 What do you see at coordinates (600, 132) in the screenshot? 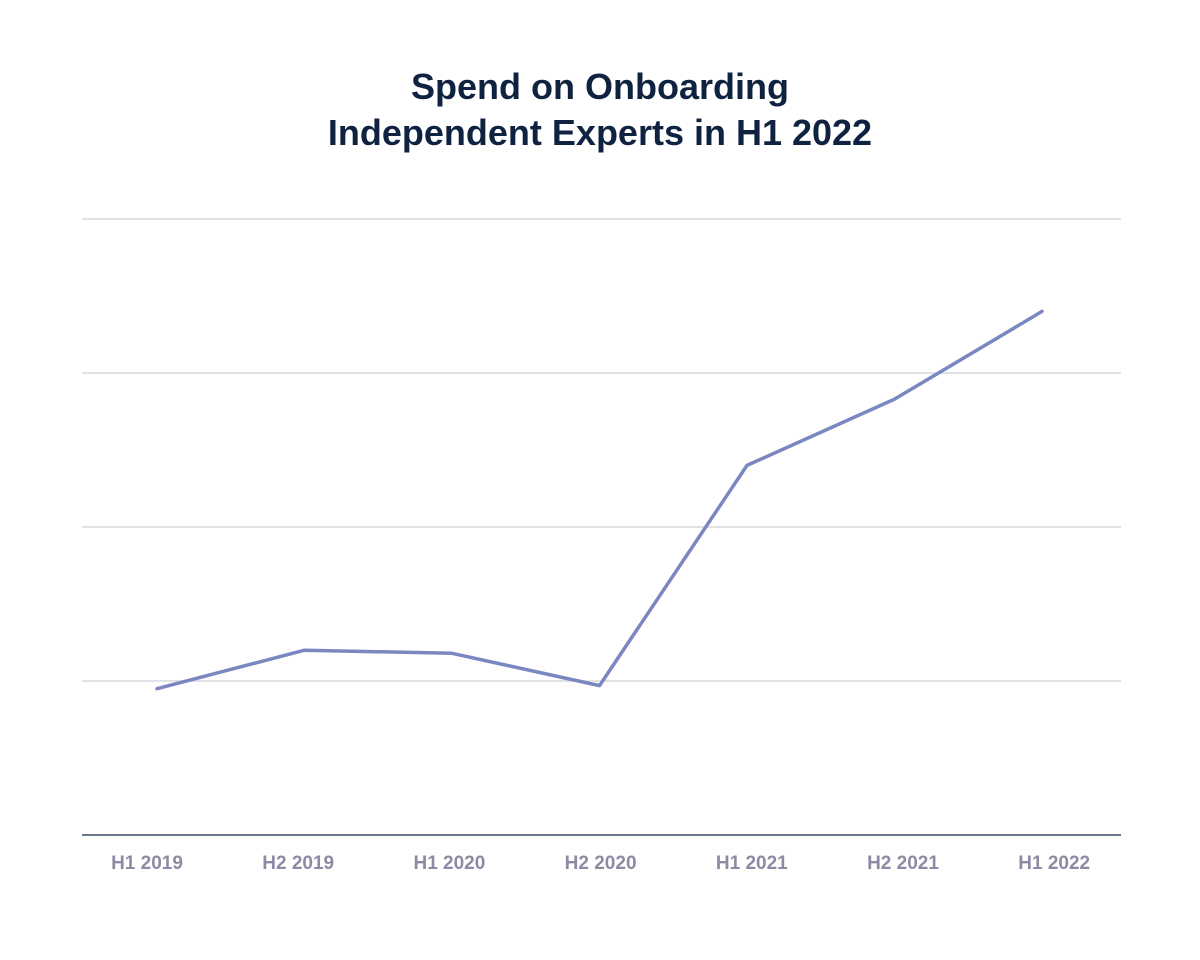
I see `chart-title-line-2: Independent Experts in H1 2022` at bounding box center [600, 132].